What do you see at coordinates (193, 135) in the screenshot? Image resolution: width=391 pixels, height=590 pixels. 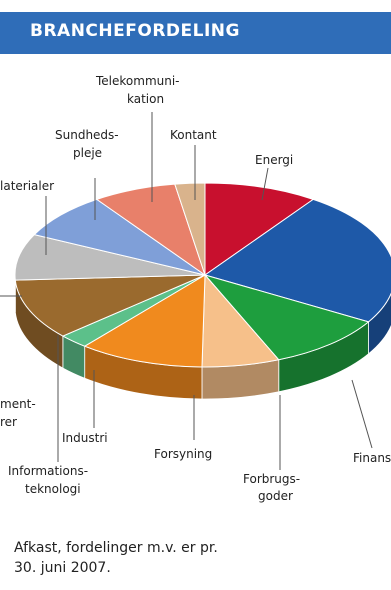 I see `label-kontant: Kontant` at bounding box center [193, 135].